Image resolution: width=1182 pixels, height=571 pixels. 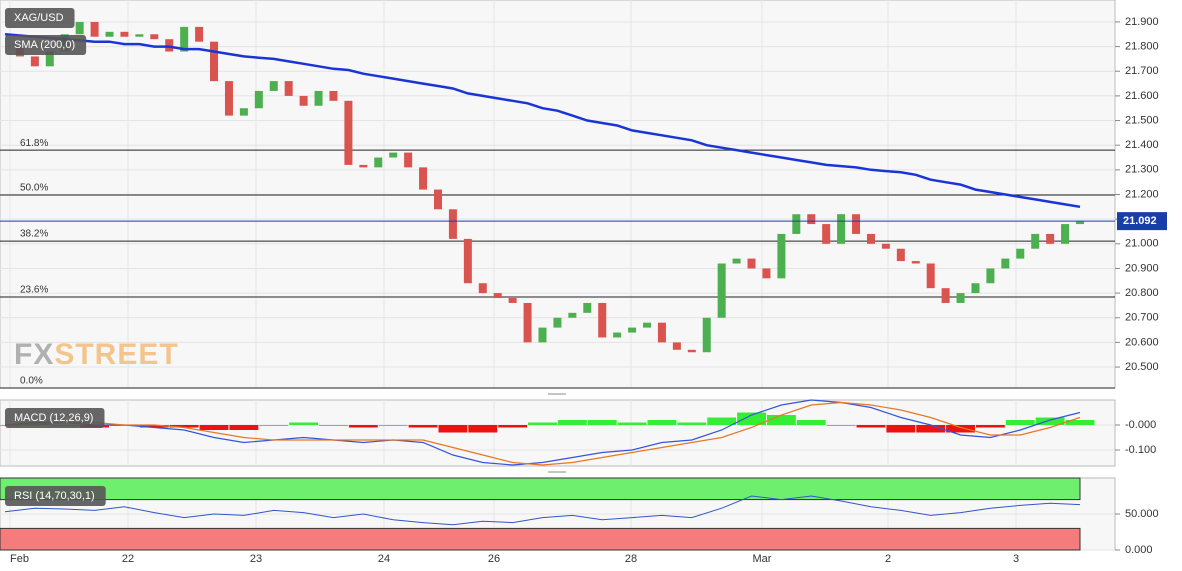 I want to click on y-tick-label: 21.000, so click(x=1142, y=244).